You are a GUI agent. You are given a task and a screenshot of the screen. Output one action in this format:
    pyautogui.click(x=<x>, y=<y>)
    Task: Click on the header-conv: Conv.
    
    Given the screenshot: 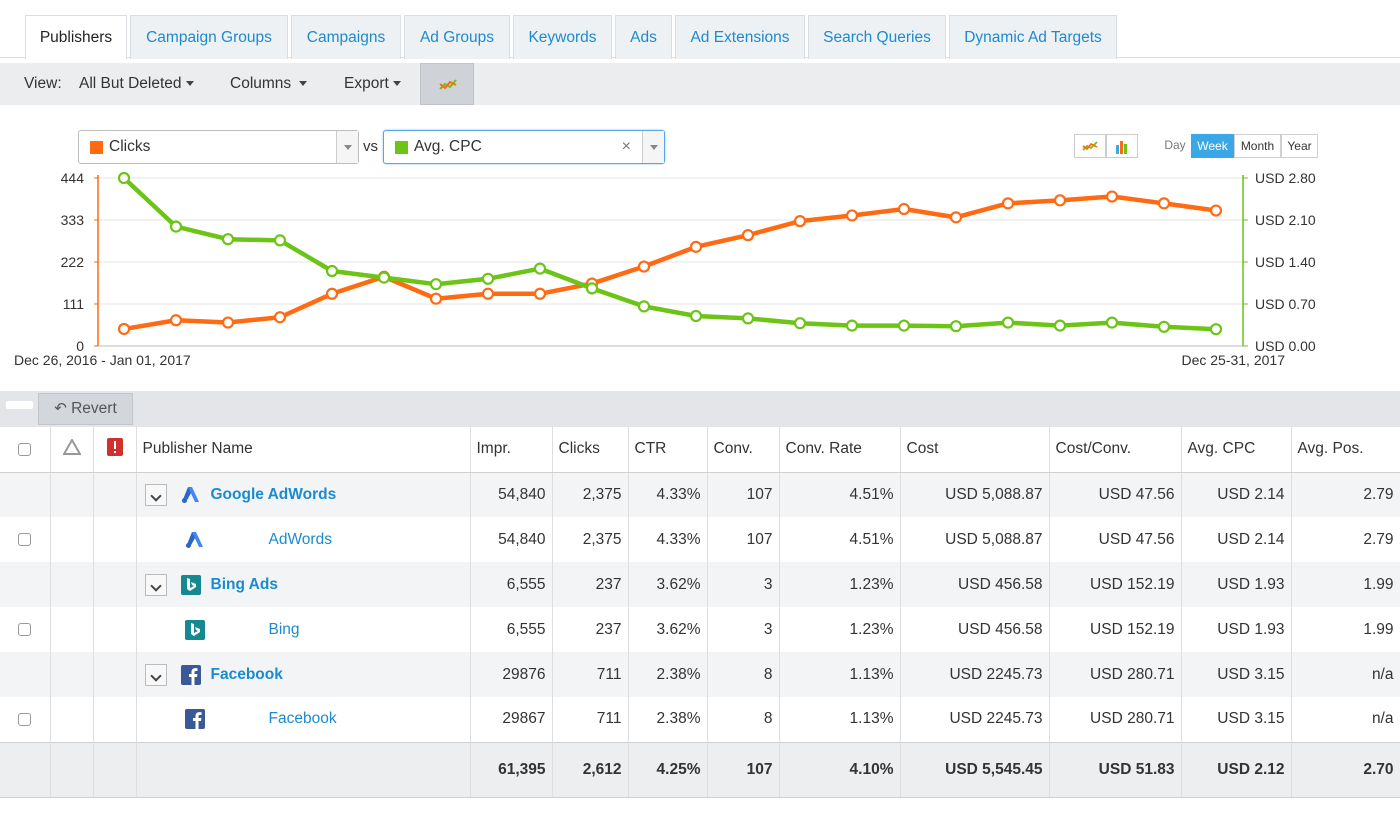 What is the action you would take?
    pyautogui.click(x=743, y=450)
    